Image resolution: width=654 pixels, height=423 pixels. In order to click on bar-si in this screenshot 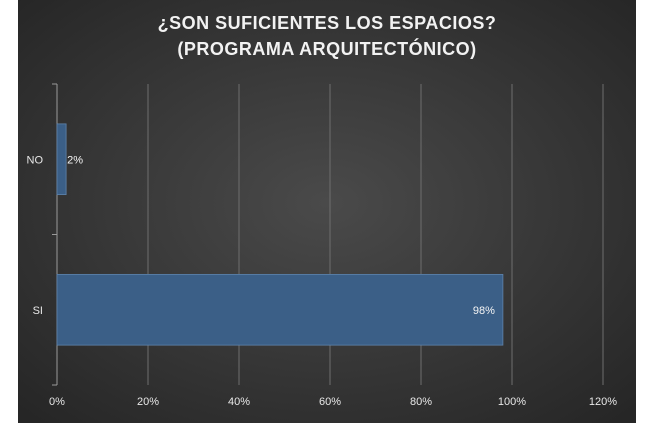, I will do `click(280, 309)`.